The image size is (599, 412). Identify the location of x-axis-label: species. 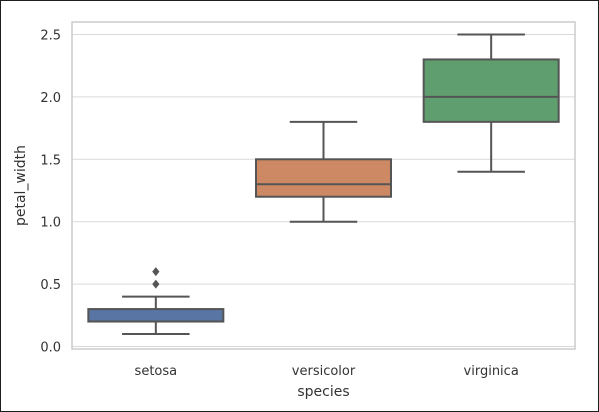
(323, 392).